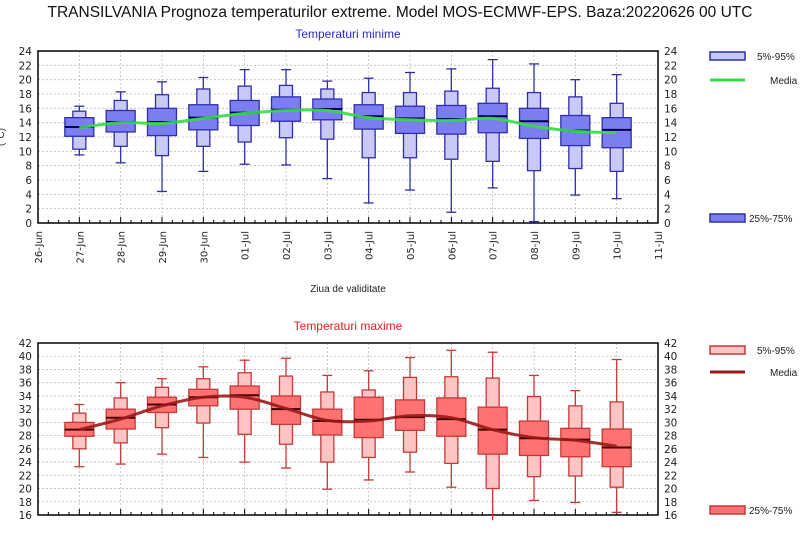 This screenshot has height=534, width=800. I want to click on y-tick-label-left: 32, so click(25, 410).